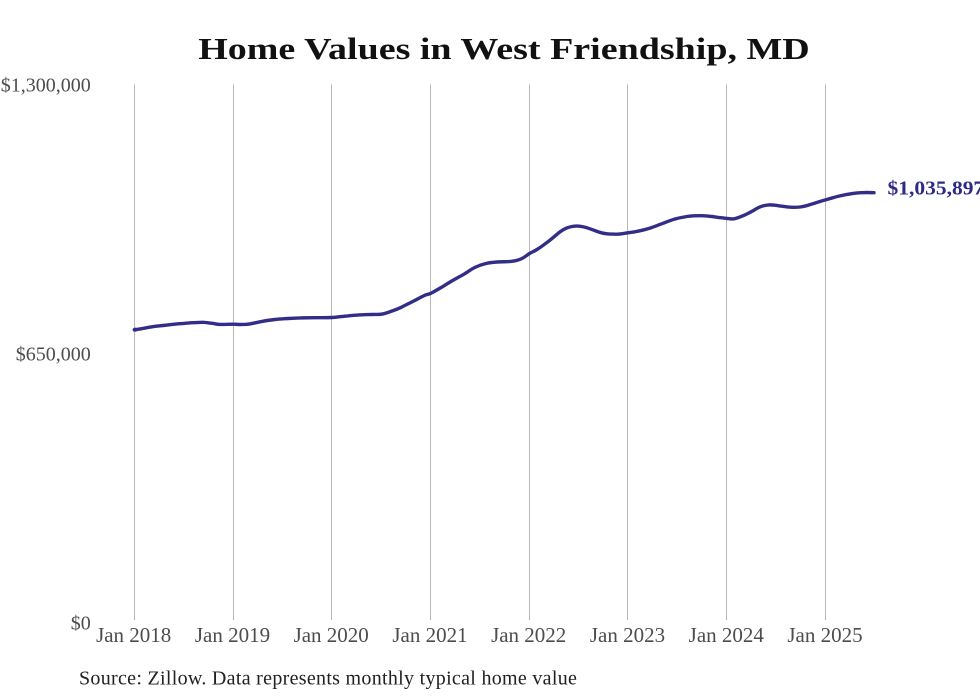 The image size is (980, 699). What do you see at coordinates (504, 48) in the screenshot?
I see `svg-text:Home Values in West Friendship: Home Values in West Friendship, MD` at bounding box center [504, 48].